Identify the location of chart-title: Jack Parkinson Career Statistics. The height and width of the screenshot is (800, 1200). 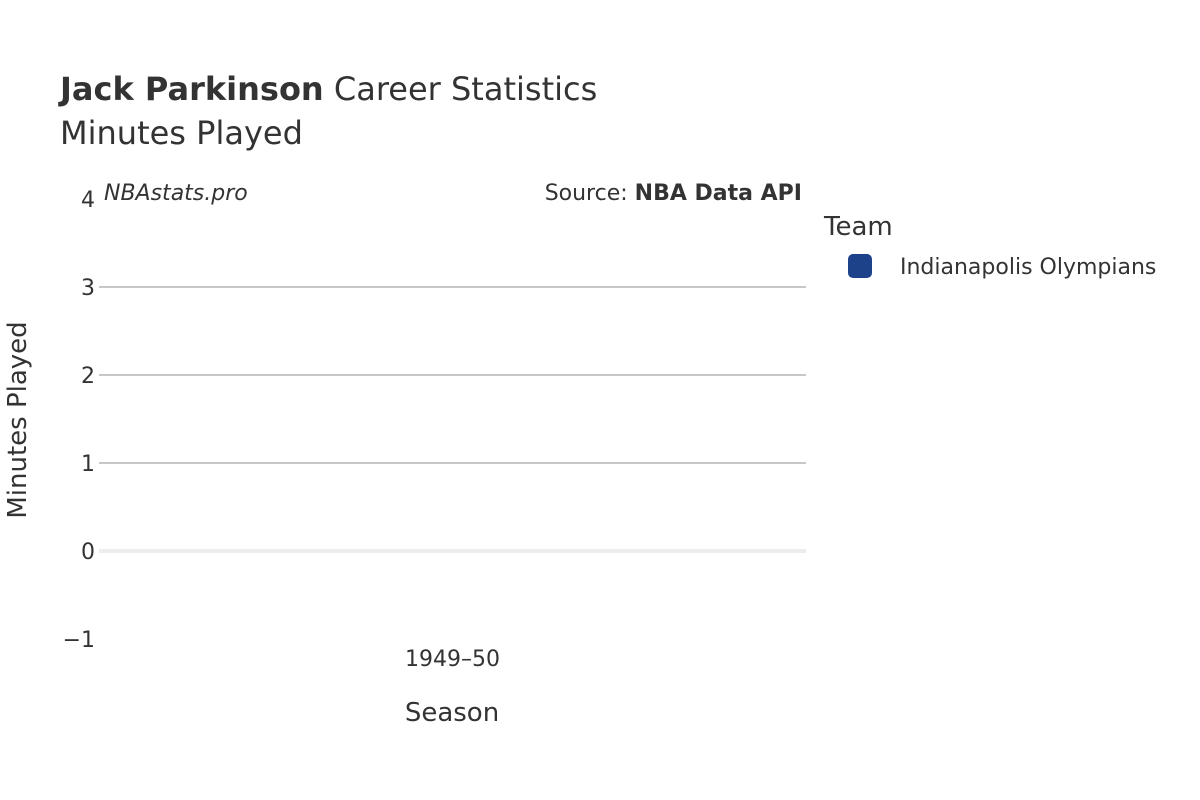
(327, 89).